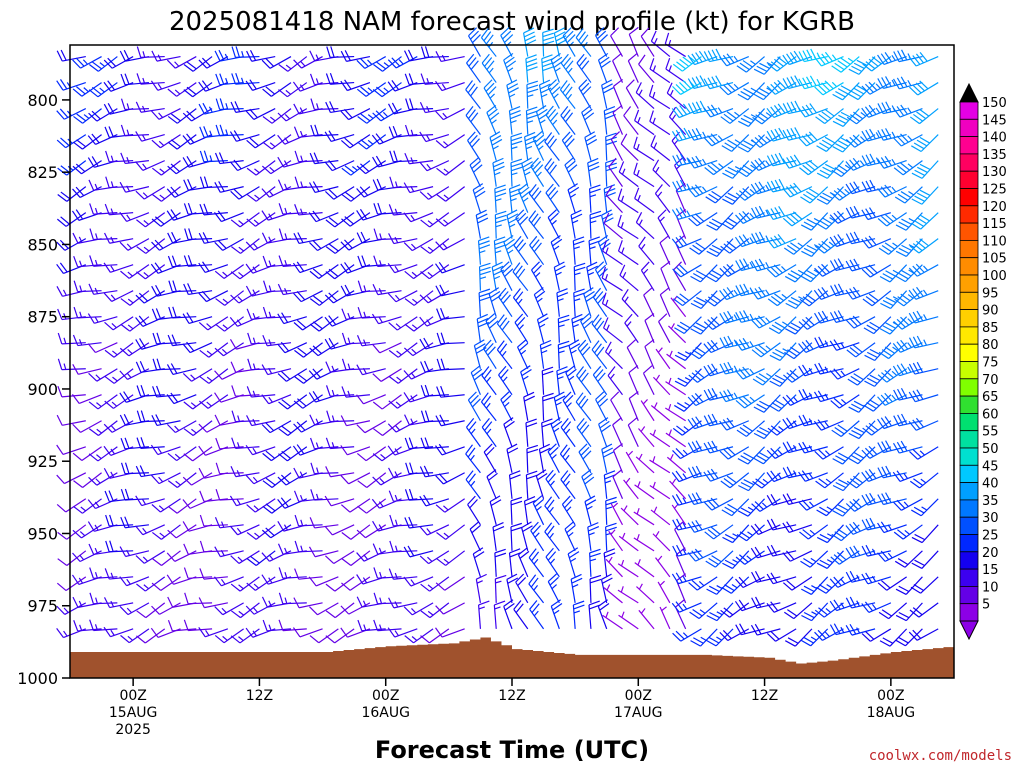  Describe the element at coordinates (42, 172) in the screenshot. I see `y-tick-label: 825` at that location.